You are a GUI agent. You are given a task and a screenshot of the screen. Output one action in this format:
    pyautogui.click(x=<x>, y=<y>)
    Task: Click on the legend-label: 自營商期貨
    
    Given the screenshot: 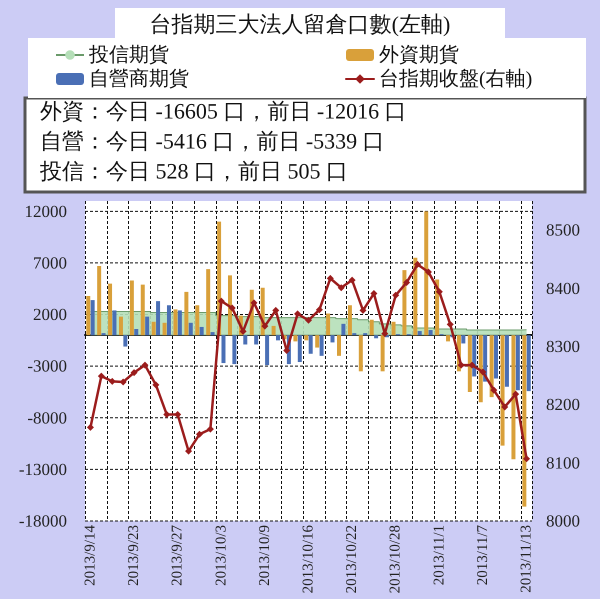 What is the action you would take?
    pyautogui.click(x=139, y=79)
    